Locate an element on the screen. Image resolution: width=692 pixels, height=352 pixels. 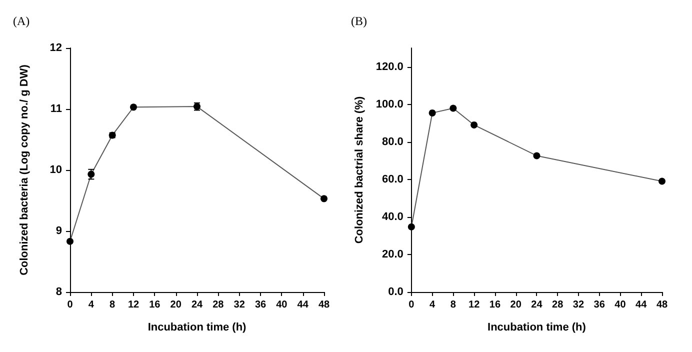
y-tick-label: 12 is located at coordinates (56, 48).